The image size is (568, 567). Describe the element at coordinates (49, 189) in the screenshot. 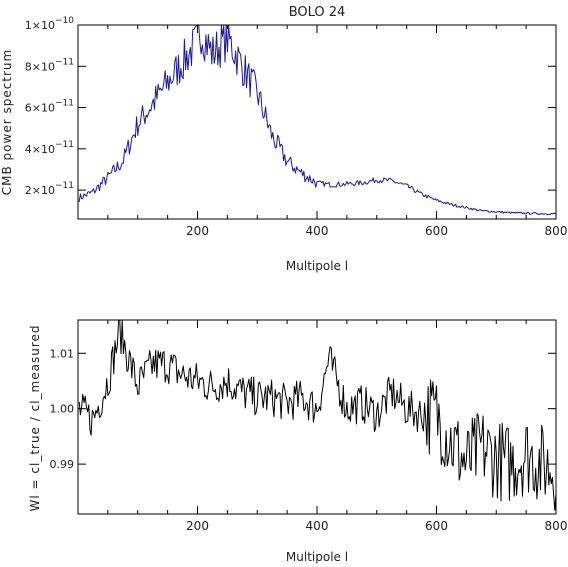

I see `y-tick-label: 2×10⁻¹¹` at that location.